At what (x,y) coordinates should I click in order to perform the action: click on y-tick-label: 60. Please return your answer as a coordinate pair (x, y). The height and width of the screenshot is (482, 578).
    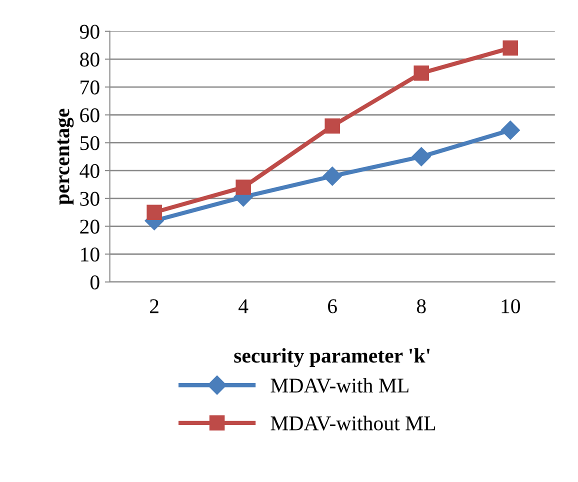
    Looking at the image, I should click on (90, 115).